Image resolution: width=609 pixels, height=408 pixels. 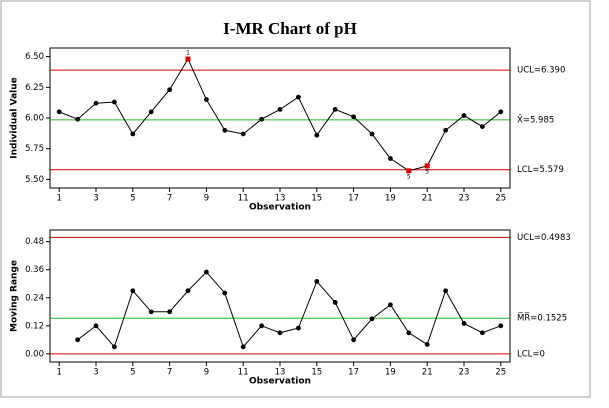 What do you see at coordinates (34, 88) in the screenshot?
I see `y-tick-label: 6.25` at bounding box center [34, 88].